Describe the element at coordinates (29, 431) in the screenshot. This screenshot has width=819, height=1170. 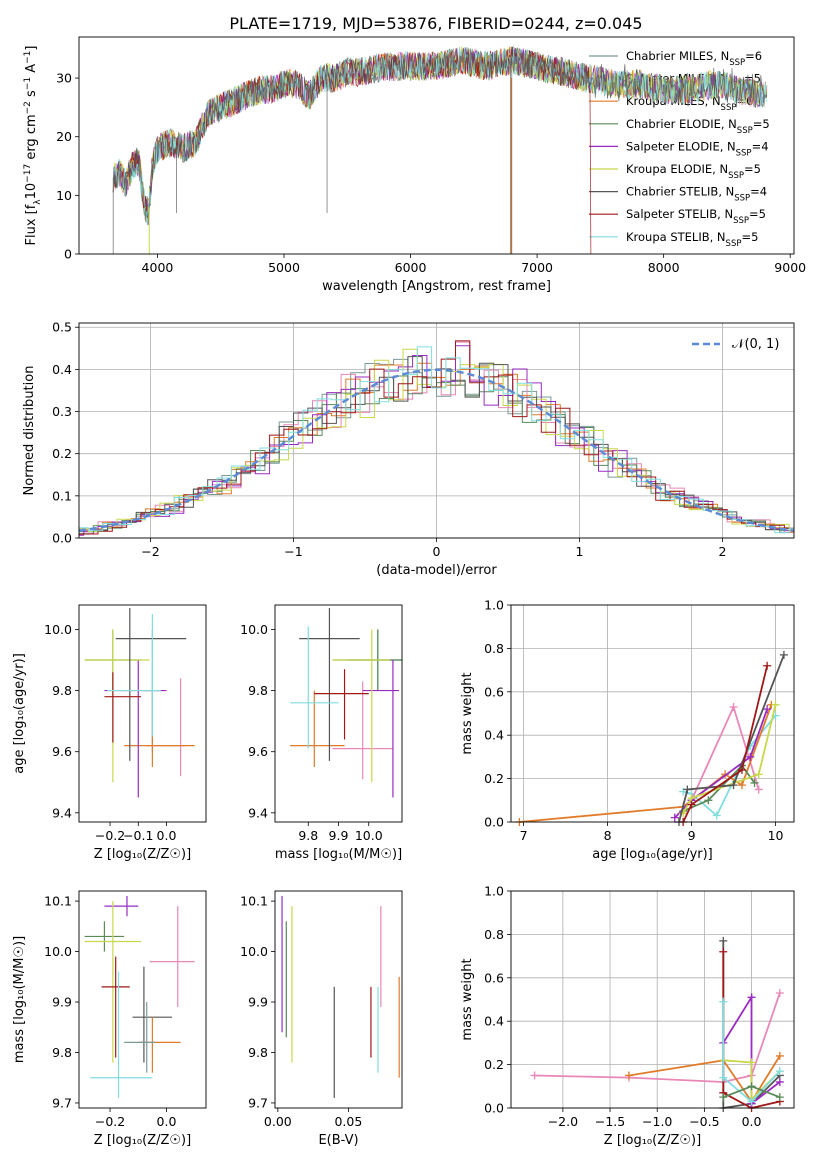
I see `y-axis-label: Normed distribution` at that location.